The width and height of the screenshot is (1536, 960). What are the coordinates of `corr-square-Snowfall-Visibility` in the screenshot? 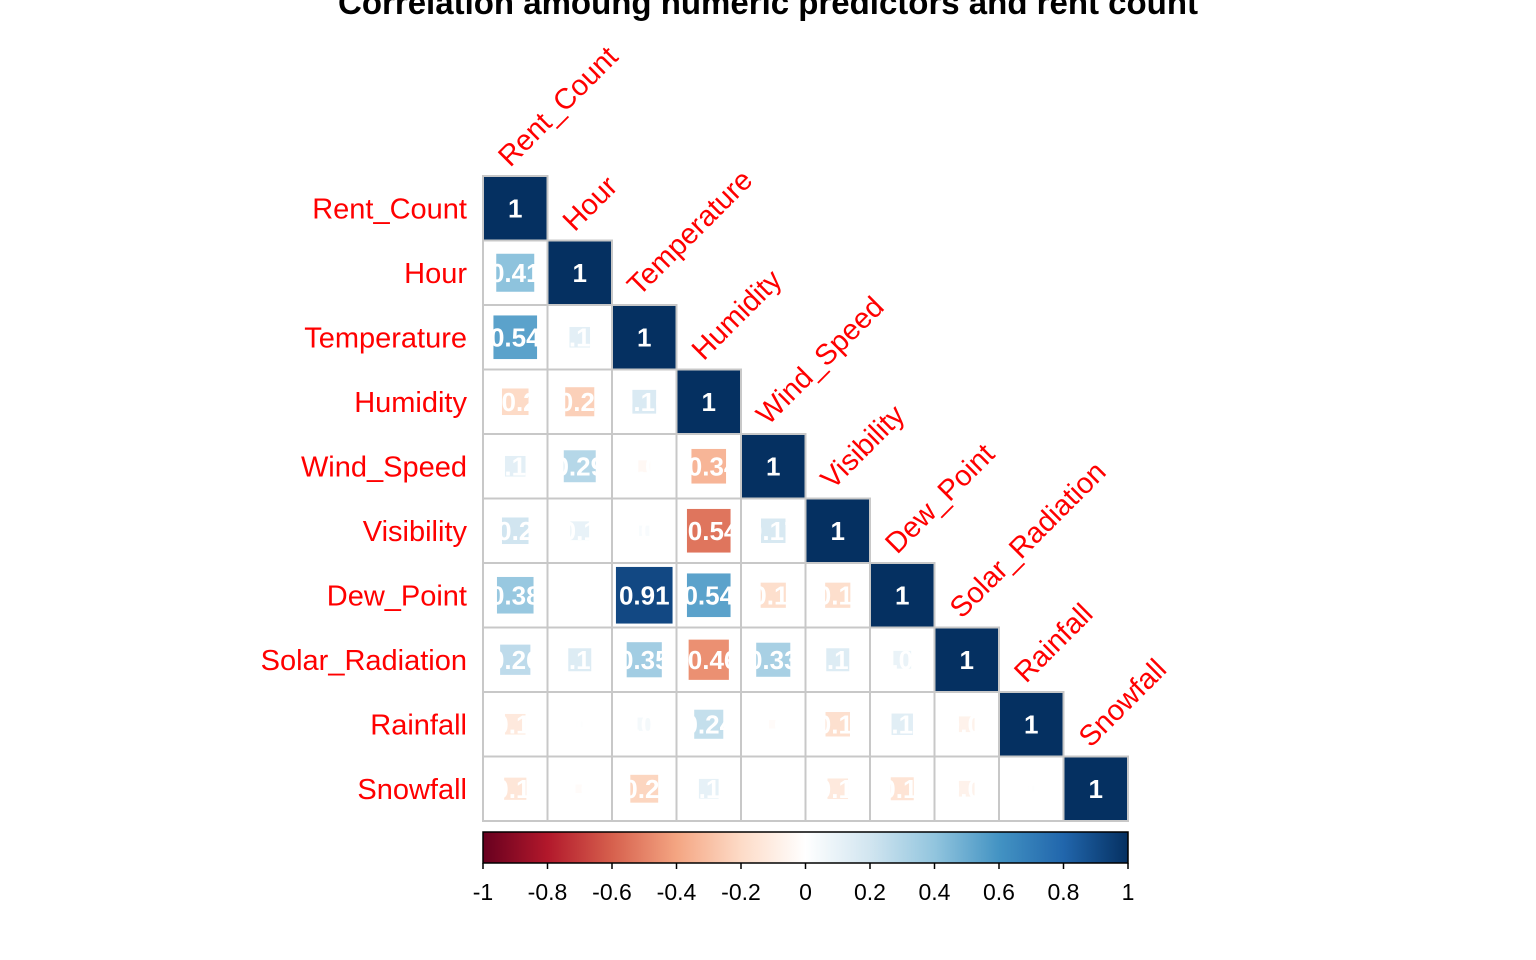 It's located at (838, 789).